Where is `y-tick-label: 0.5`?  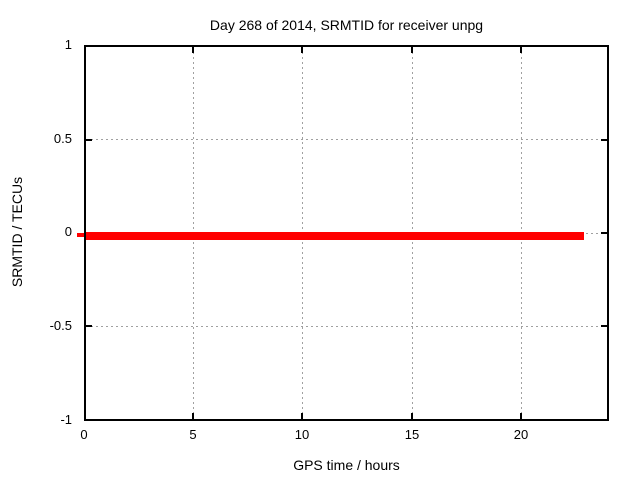
y-tick-label: 0.5 is located at coordinates (62, 138).